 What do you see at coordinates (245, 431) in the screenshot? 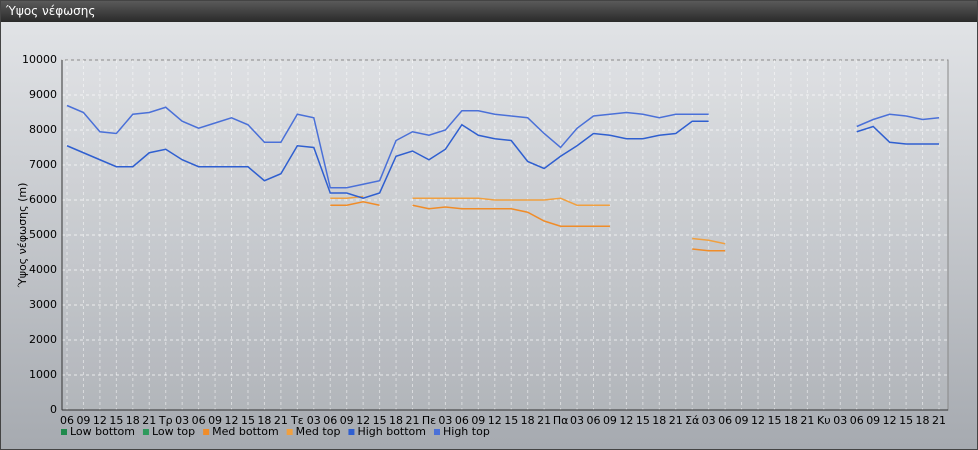
I see `legend-label: Med bottom` at bounding box center [245, 431].